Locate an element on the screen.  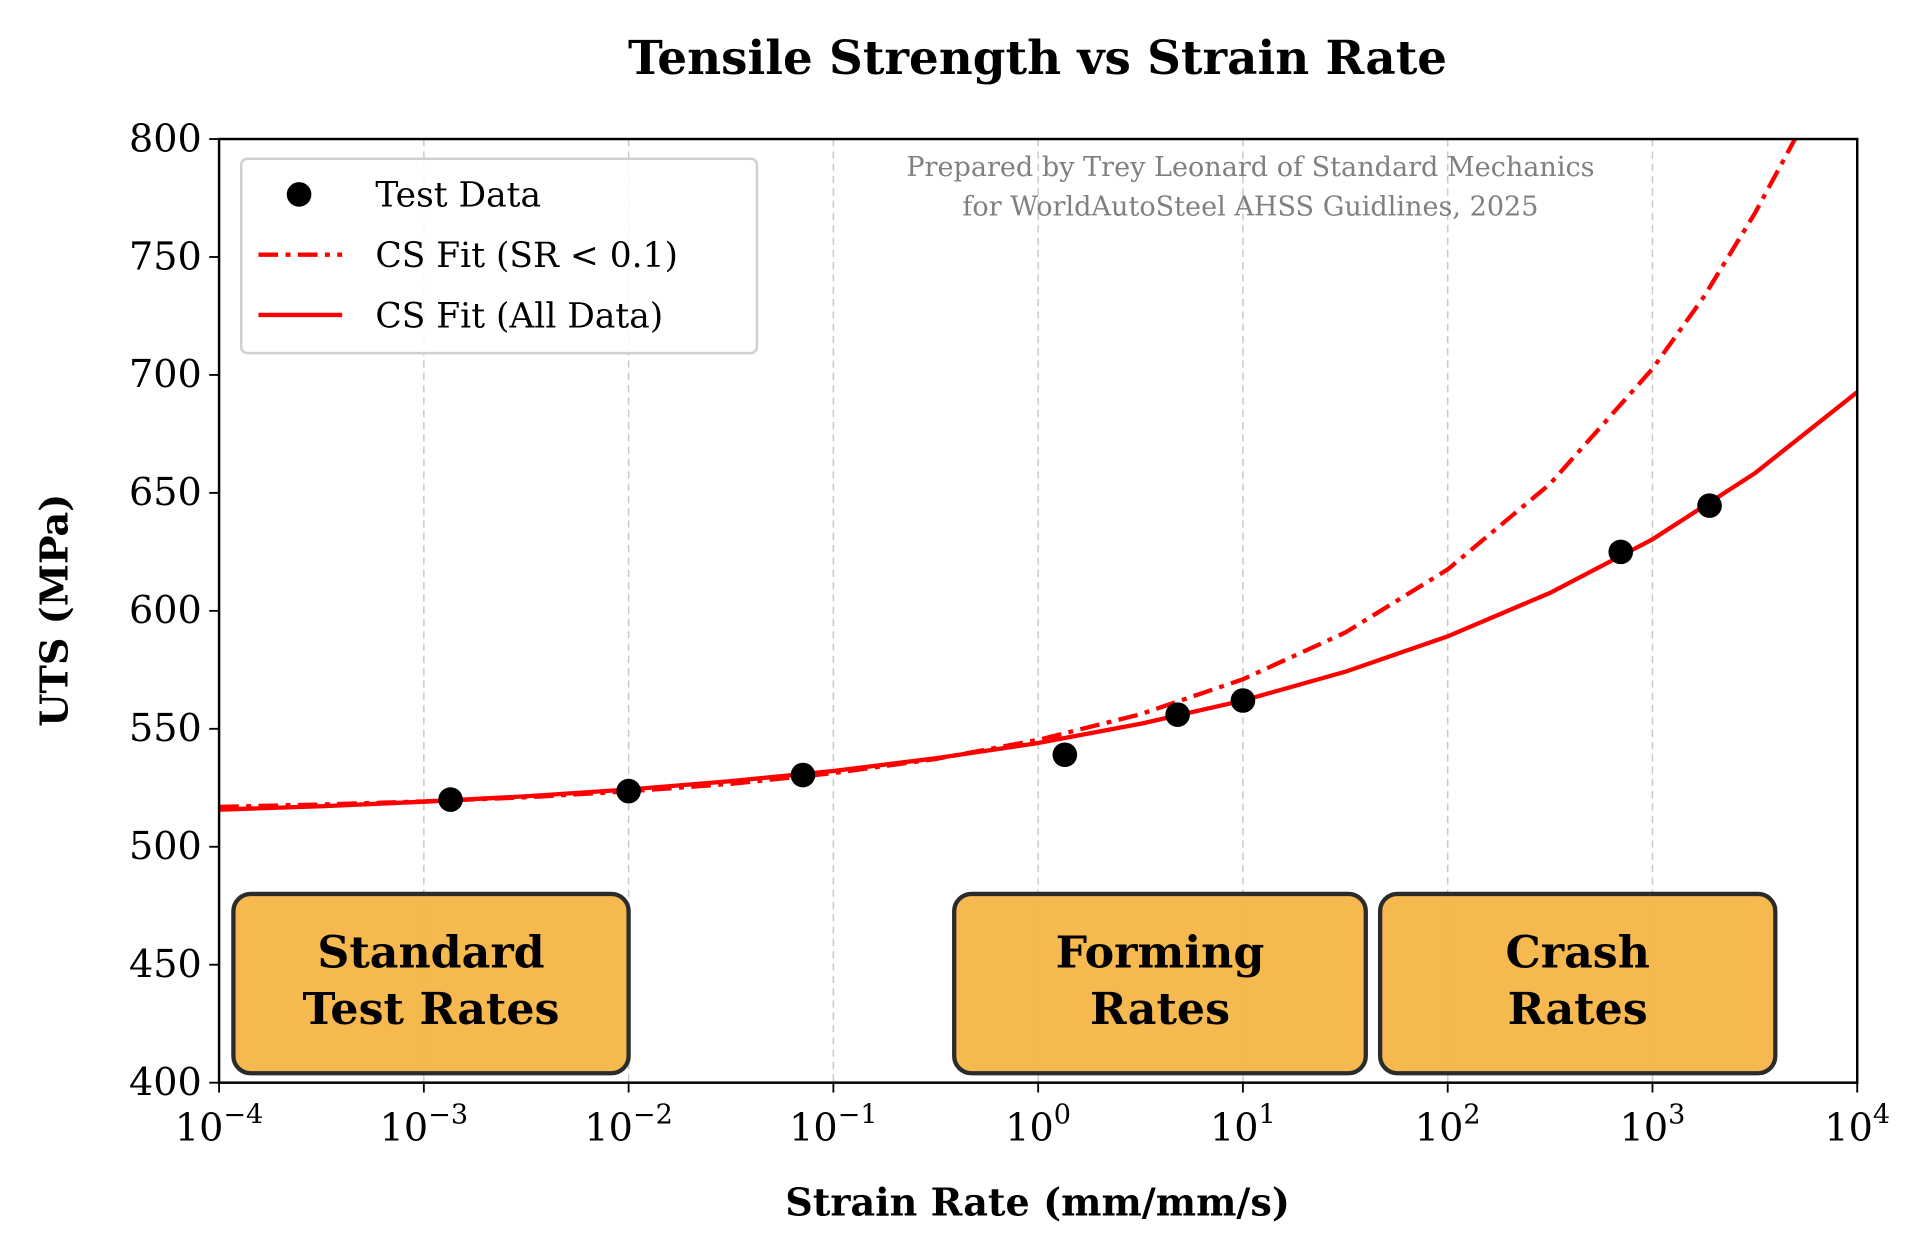
x-tick-label: 10³ is located at coordinates (1653, 1124).